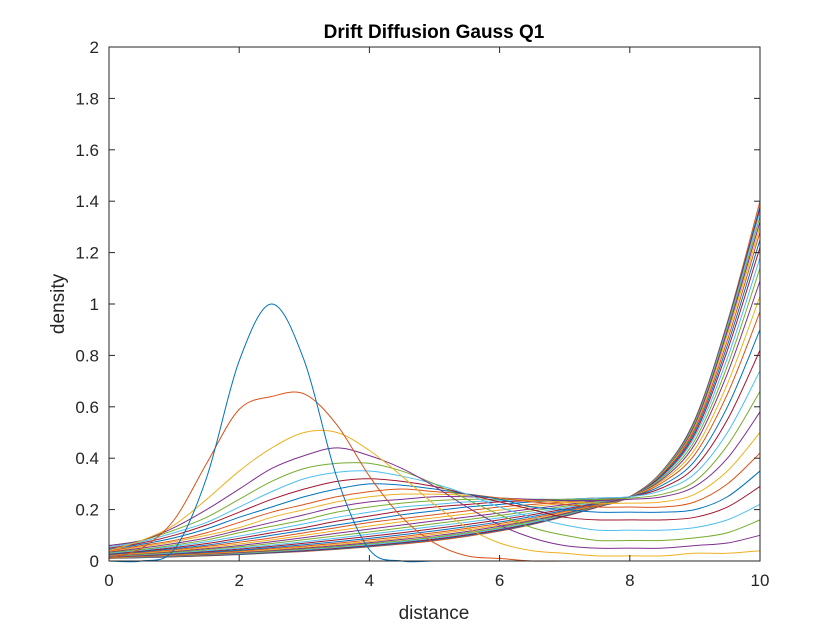 The width and height of the screenshot is (840, 630). What do you see at coordinates (94, 47) in the screenshot?
I see `y-tick-label: 2` at bounding box center [94, 47].